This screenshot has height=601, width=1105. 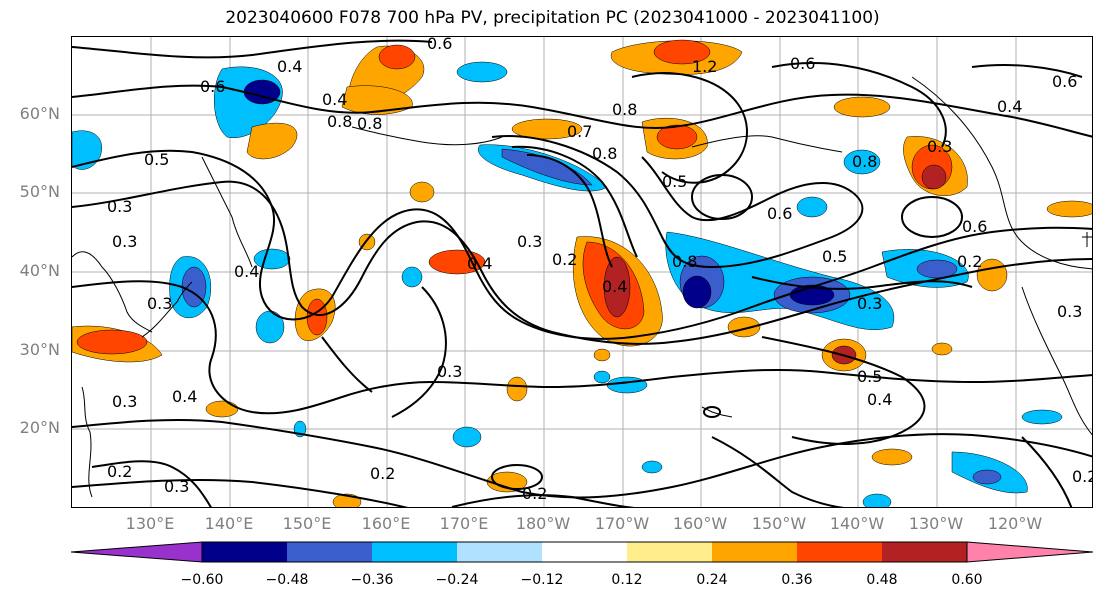 I want to click on colorbar-tick: −0.48, so click(x=287, y=580).